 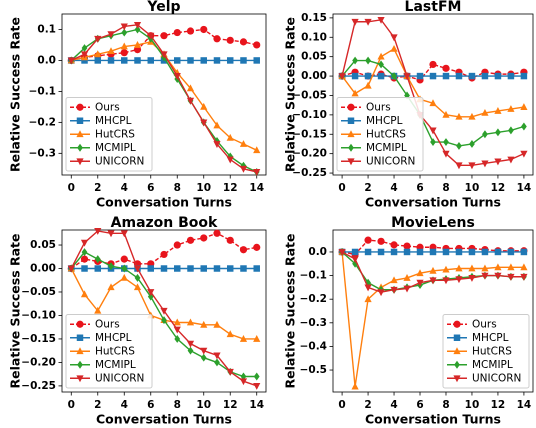 What do you see at coordinates (43, 245) in the screenshot?
I see `y-tick-label: 0.05` at bounding box center [43, 245].